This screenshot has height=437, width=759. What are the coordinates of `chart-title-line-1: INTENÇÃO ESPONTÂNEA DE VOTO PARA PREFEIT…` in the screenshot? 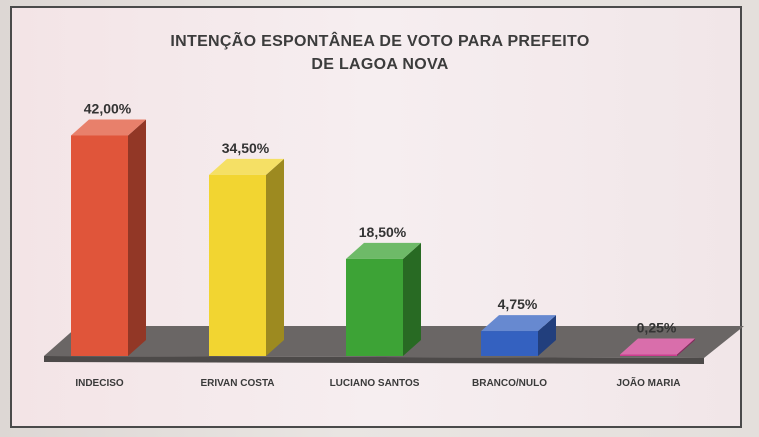 It's located at (380, 41).